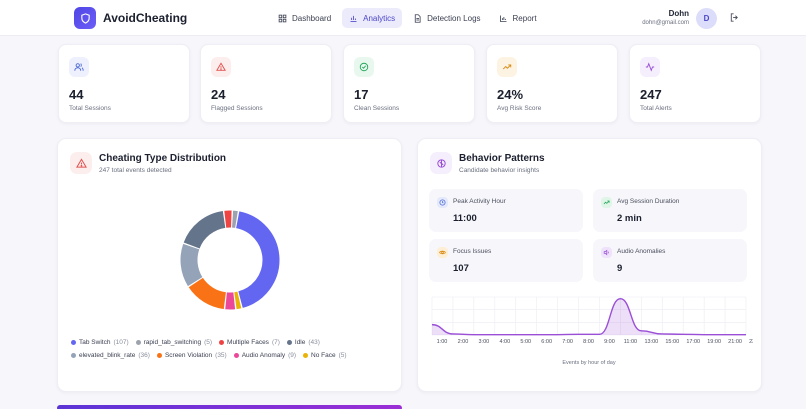  I want to click on series-line, so click(588, 317).